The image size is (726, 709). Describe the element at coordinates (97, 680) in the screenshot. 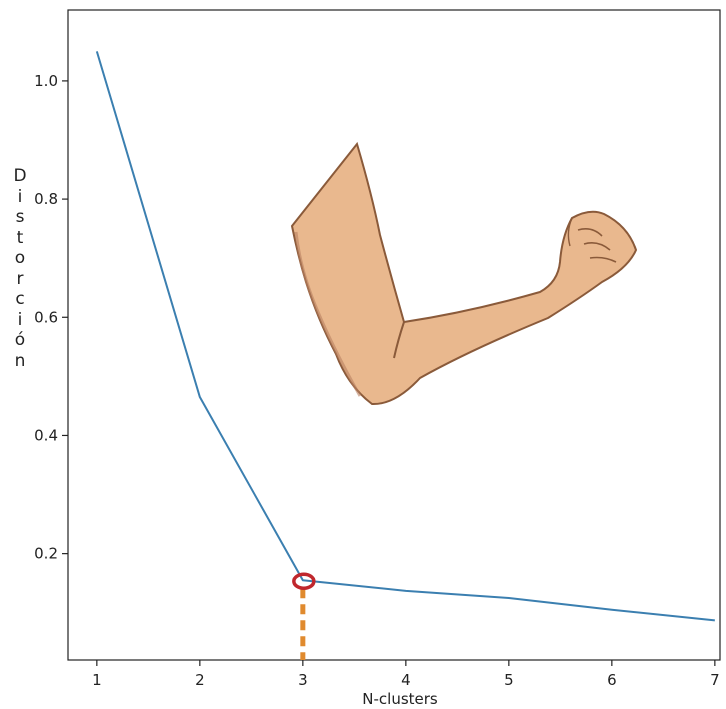

I see `x-tick-label: 1` at that location.